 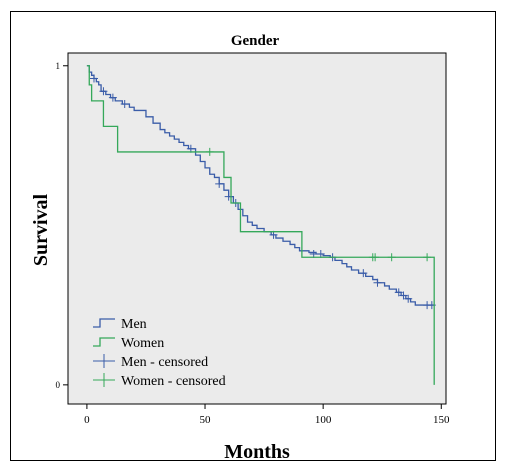 I want to click on x-tick-label: 100, so click(x=323, y=420).